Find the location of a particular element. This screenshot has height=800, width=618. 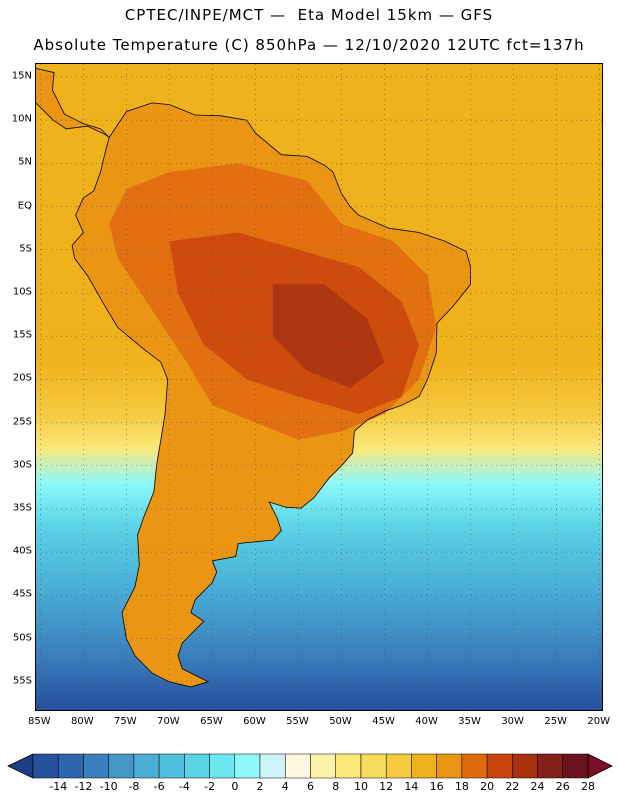

colorbar-tick-label: 10 is located at coordinates (360, 786).